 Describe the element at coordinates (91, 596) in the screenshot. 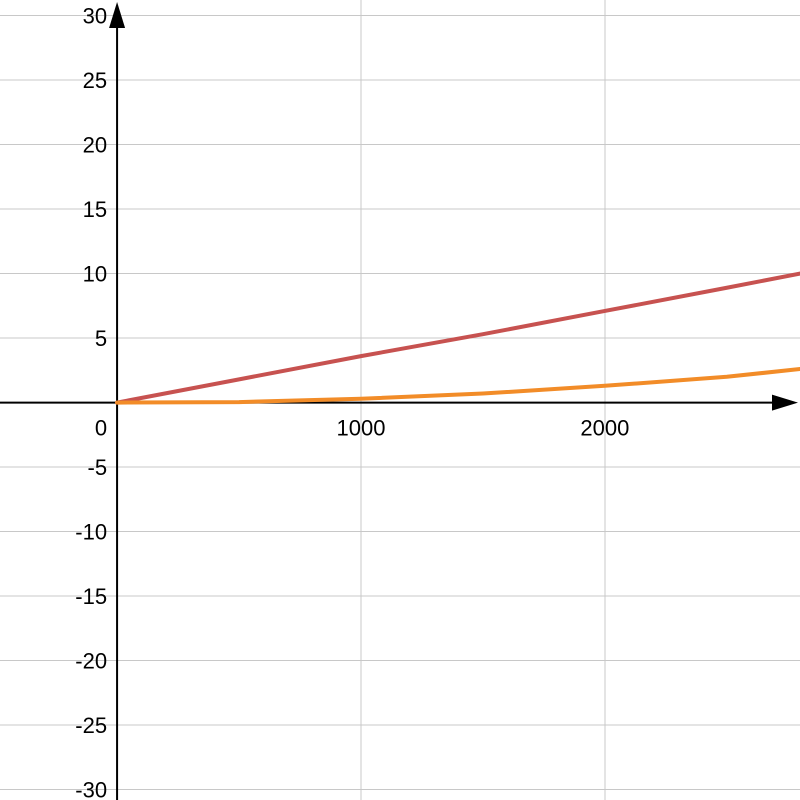

I see `y-tick-label: -15` at that location.